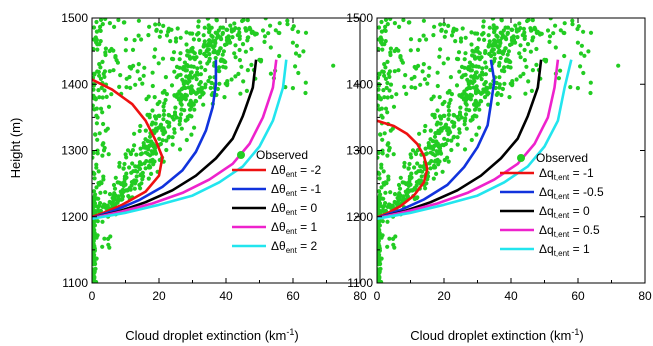 The width and height of the screenshot is (653, 346). Describe the element at coordinates (359, 18) in the screenshot. I see `y-tick-label: 1500` at that location.